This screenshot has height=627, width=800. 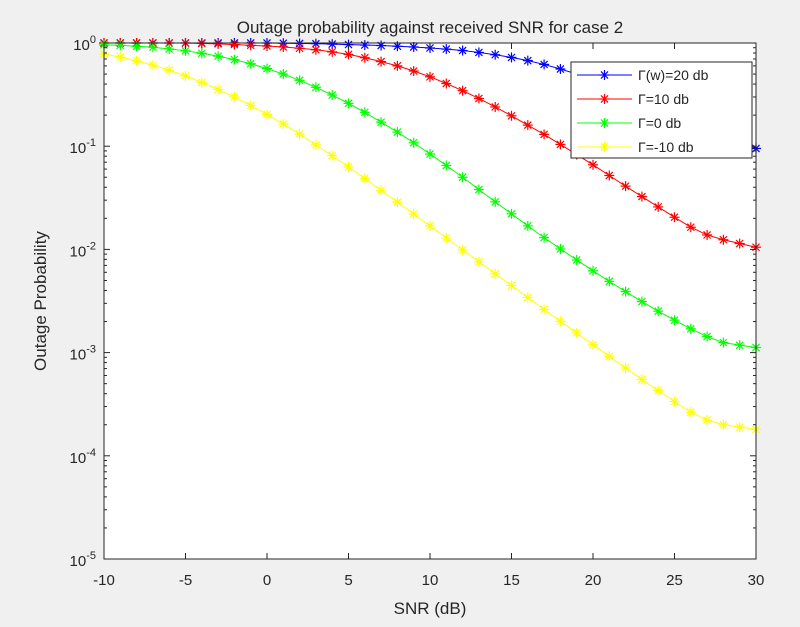 I want to click on y-tick-label: 10⁻², so click(x=83, y=250).